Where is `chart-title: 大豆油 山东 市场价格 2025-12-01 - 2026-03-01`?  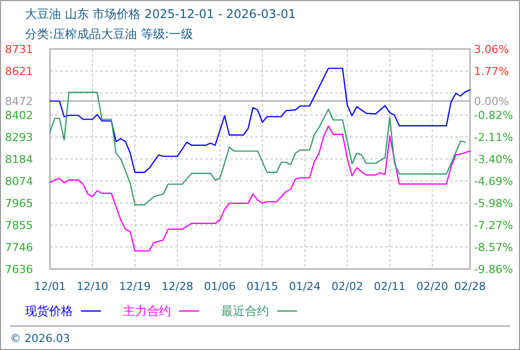
chart-title: 大豆油 山东 市场价格 2025-12-01 - 2026-03-01 is located at coordinates (160, 14).